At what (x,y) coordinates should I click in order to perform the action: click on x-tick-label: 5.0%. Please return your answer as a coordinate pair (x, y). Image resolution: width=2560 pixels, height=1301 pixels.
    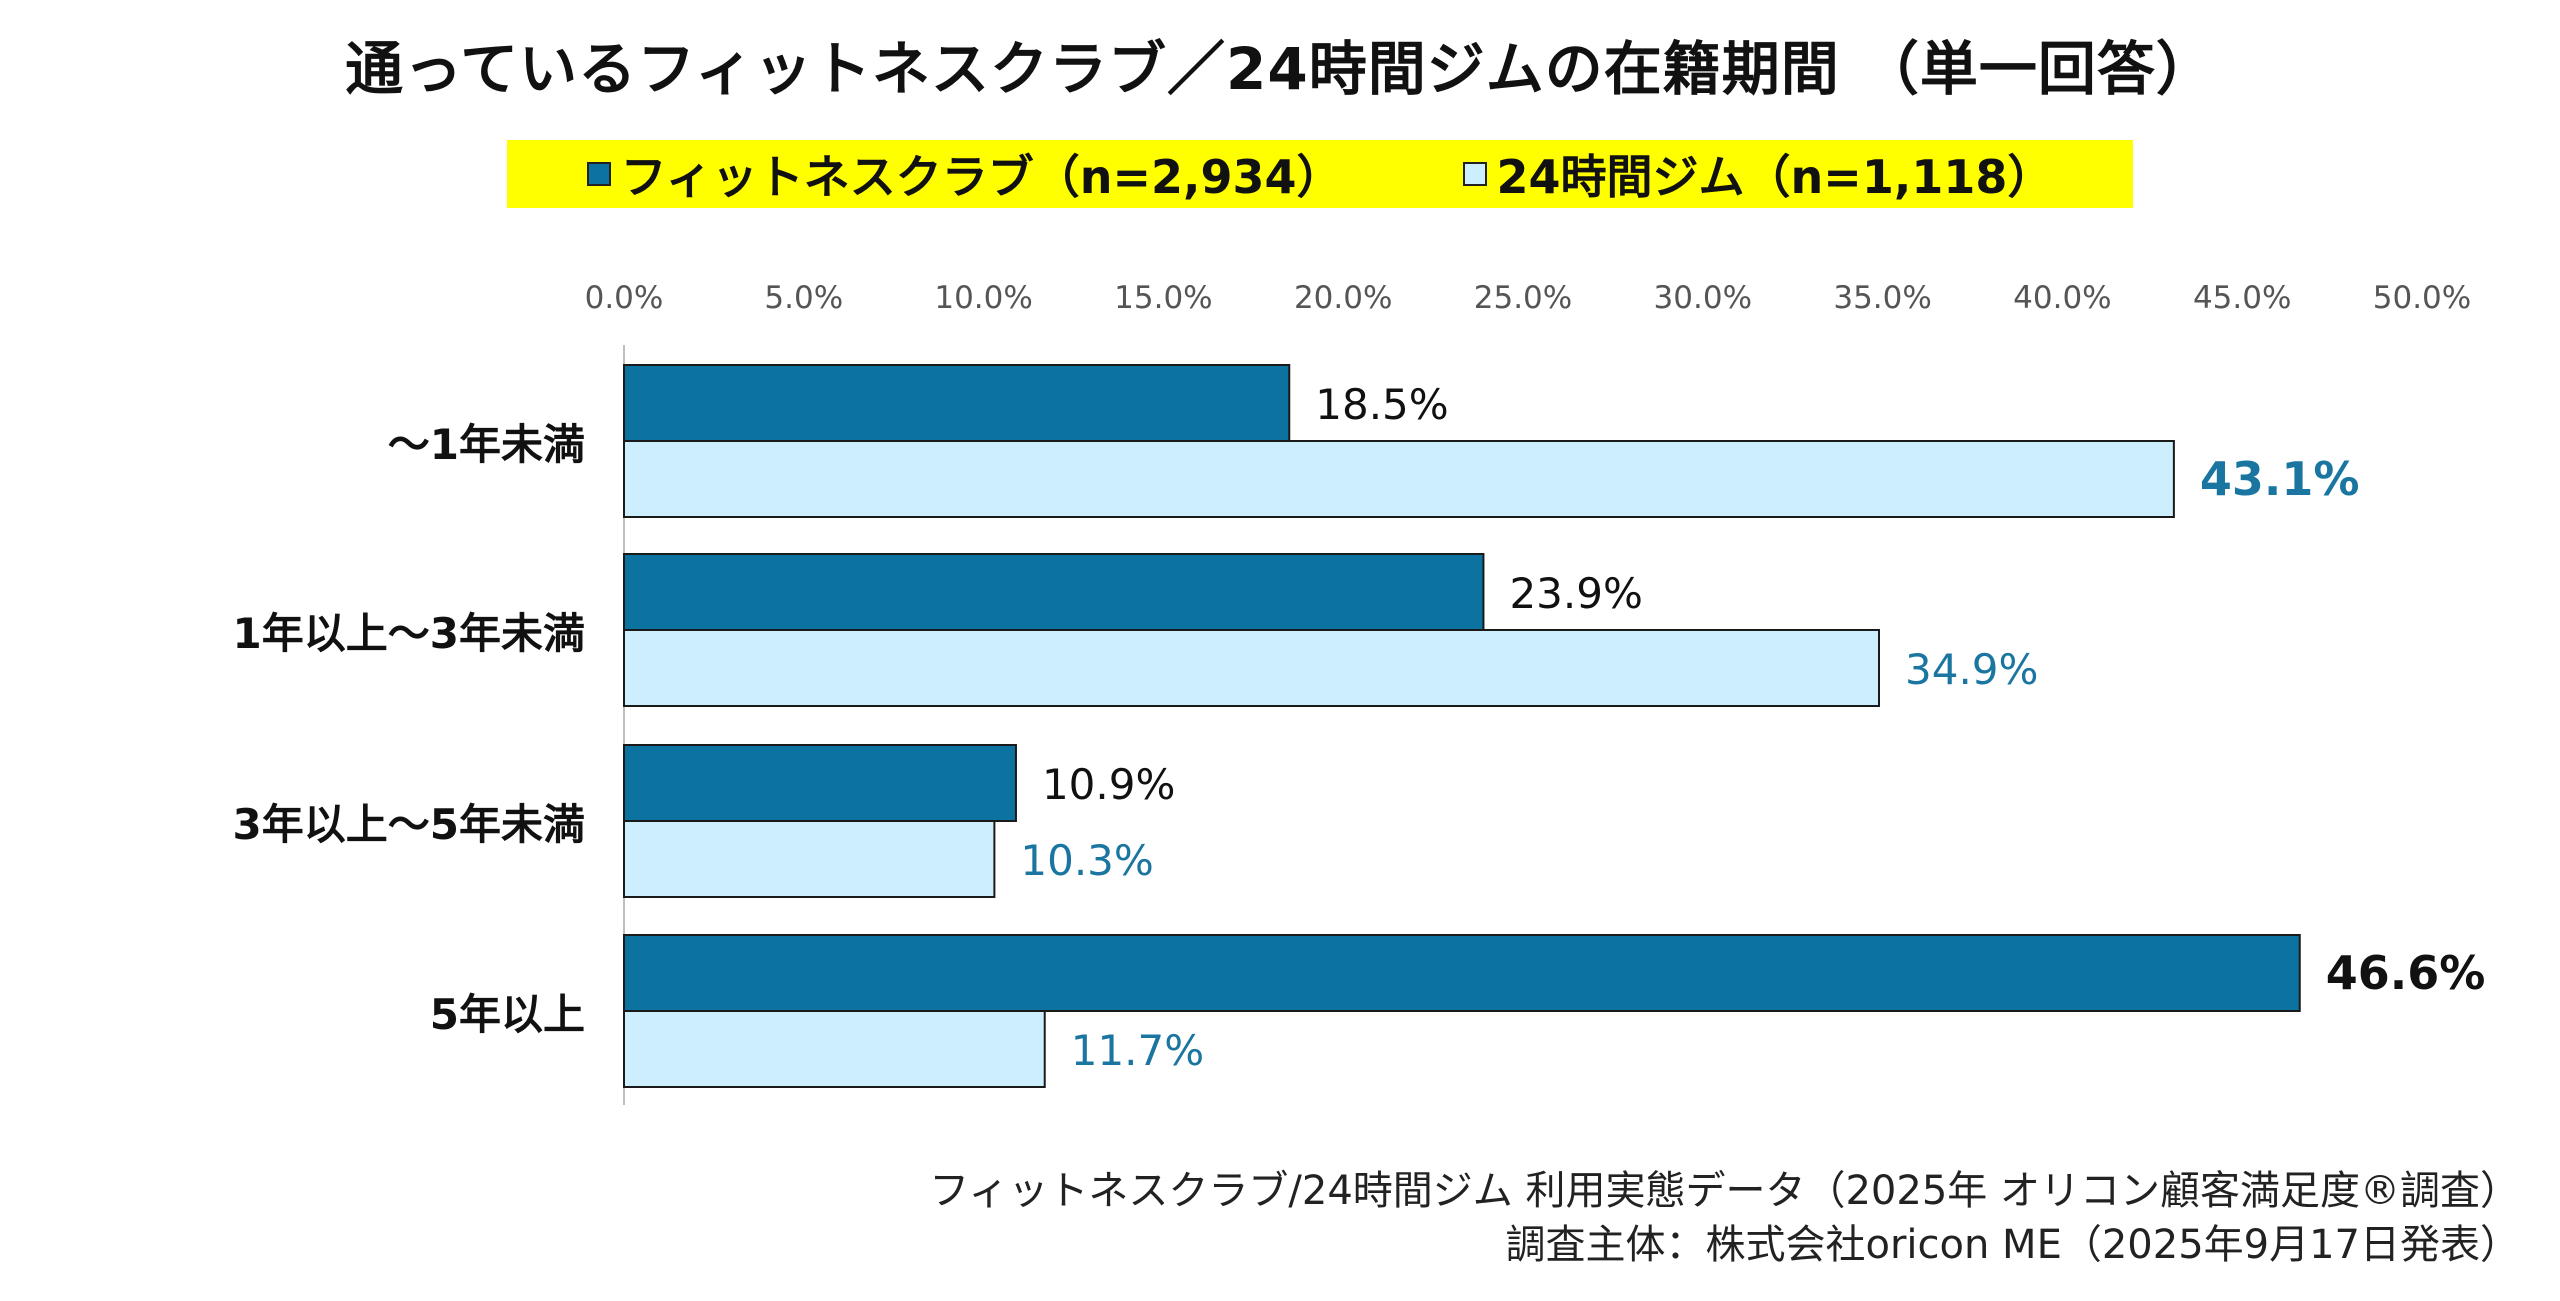
    Looking at the image, I should click on (803, 298).